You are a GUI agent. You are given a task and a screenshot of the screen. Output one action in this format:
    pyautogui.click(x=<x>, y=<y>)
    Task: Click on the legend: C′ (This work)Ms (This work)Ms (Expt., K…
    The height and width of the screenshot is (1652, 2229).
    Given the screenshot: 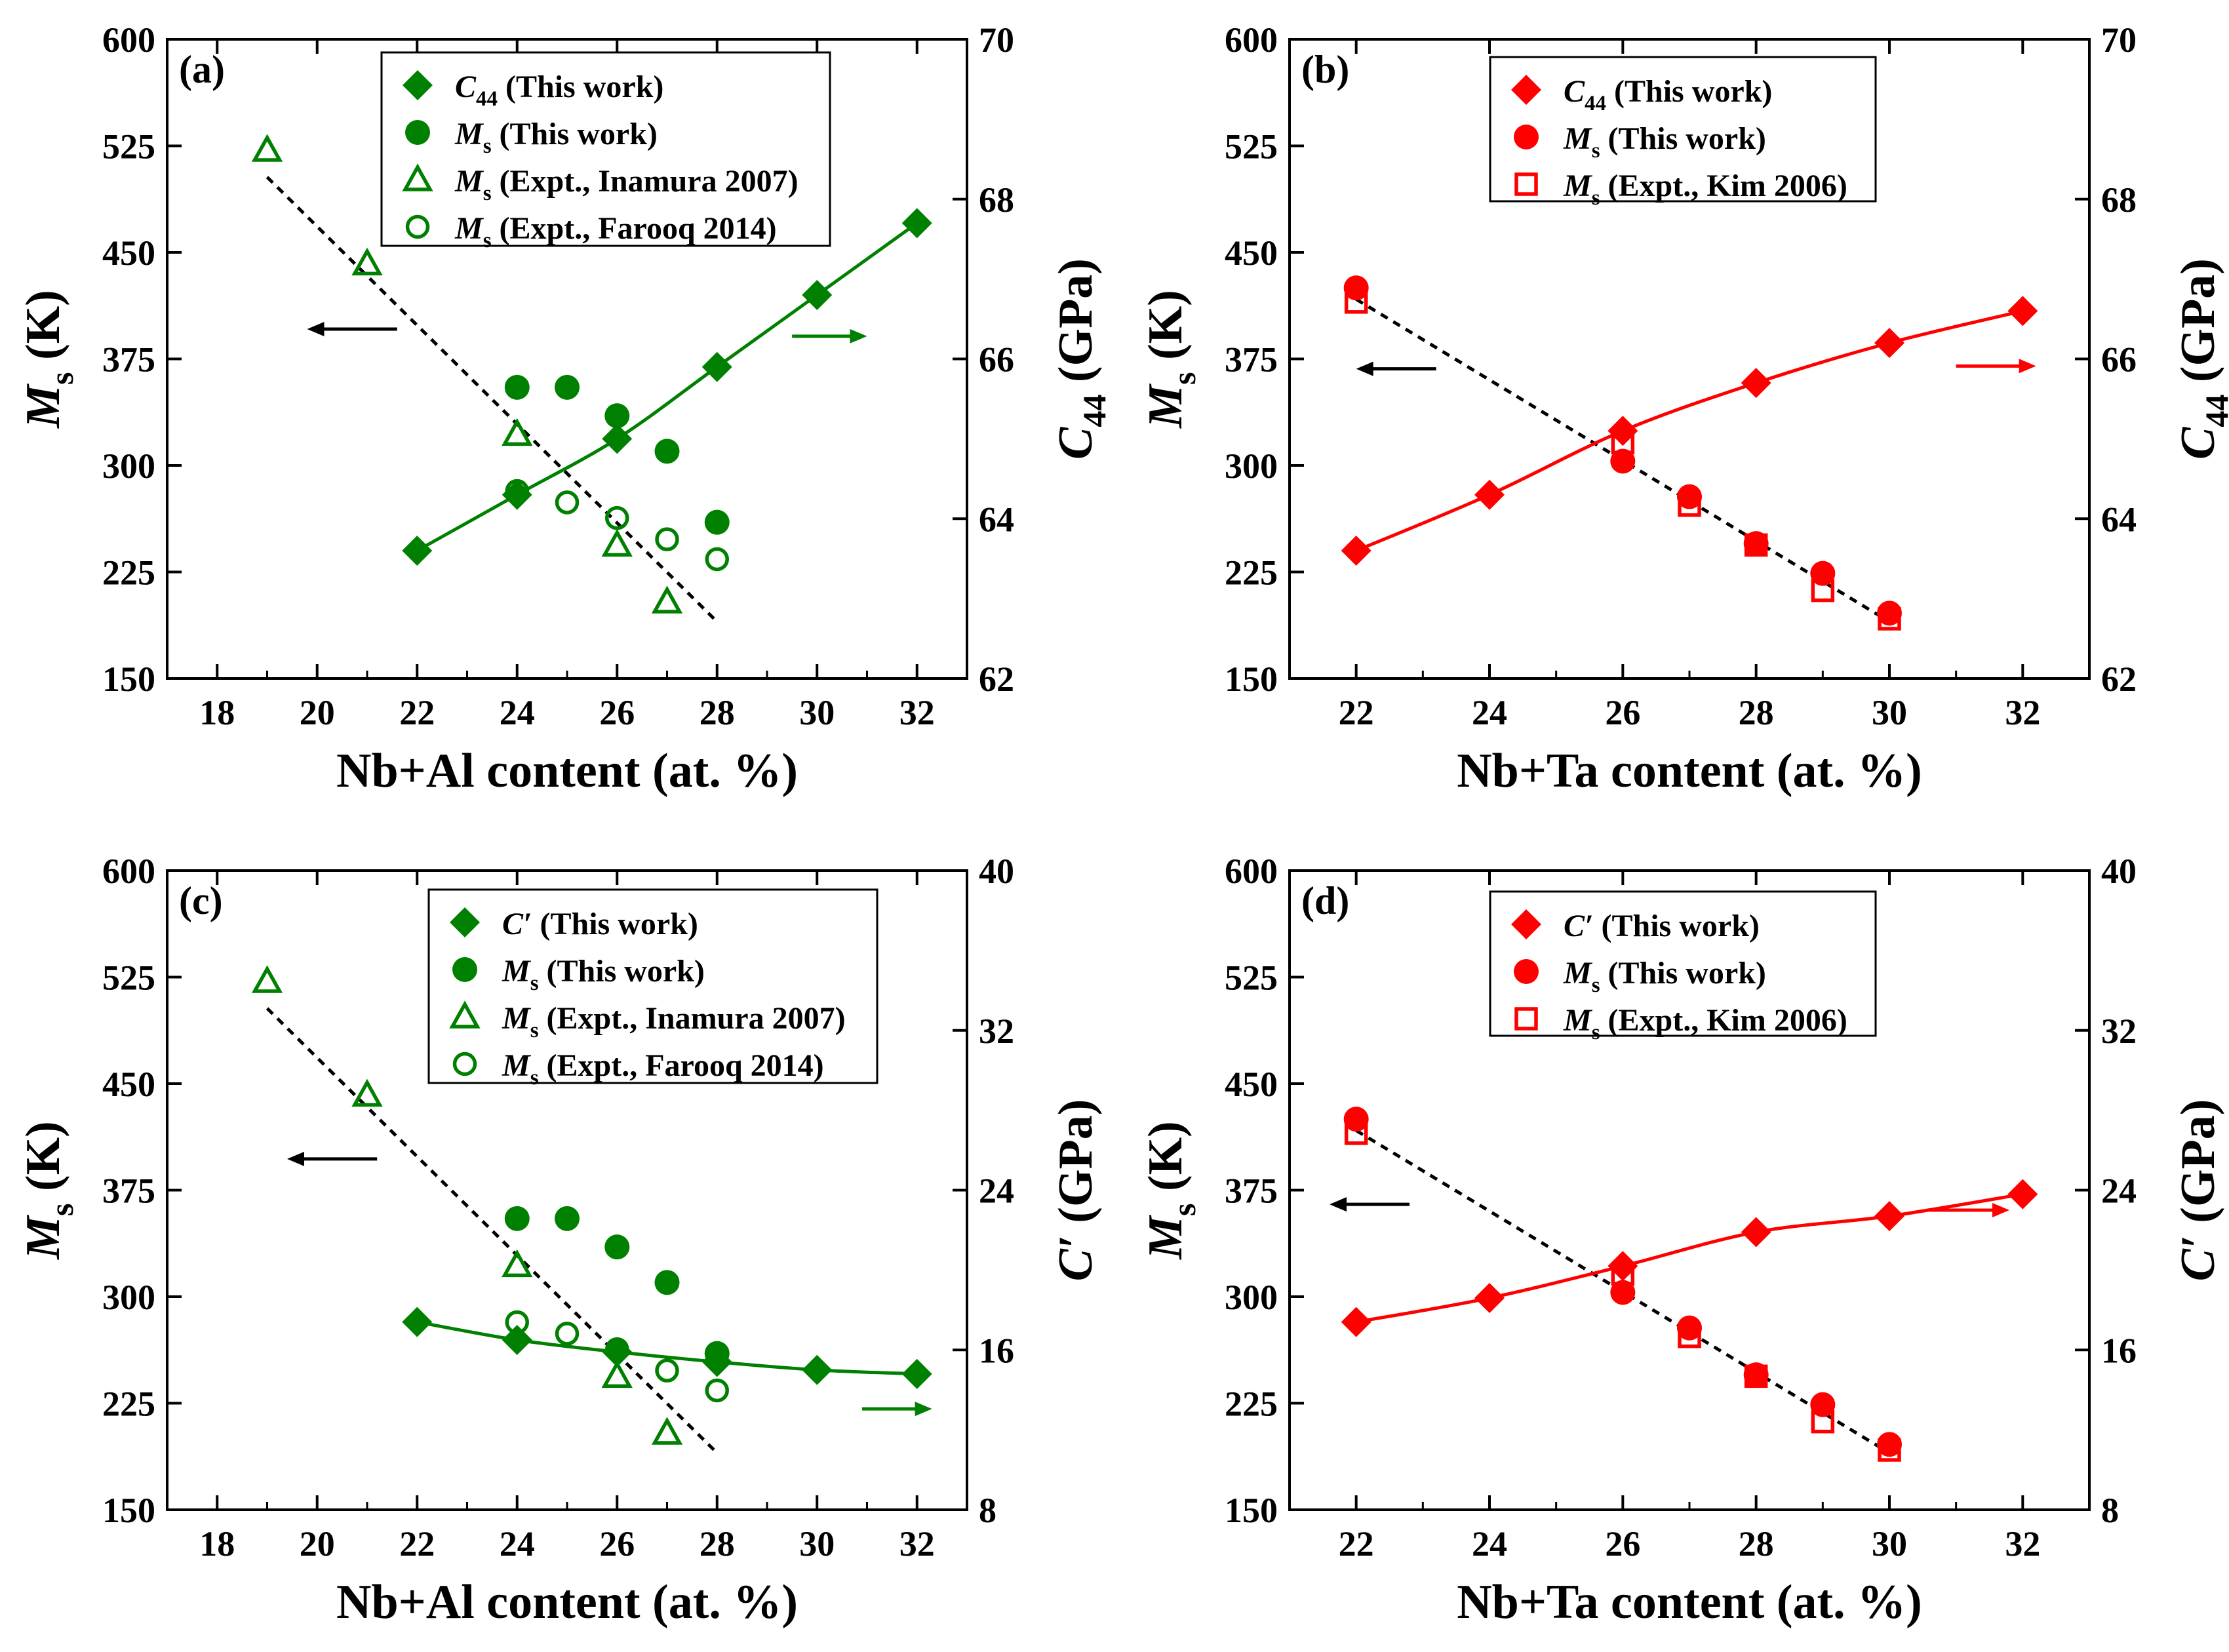 What is the action you would take?
    pyautogui.click(x=1683, y=967)
    